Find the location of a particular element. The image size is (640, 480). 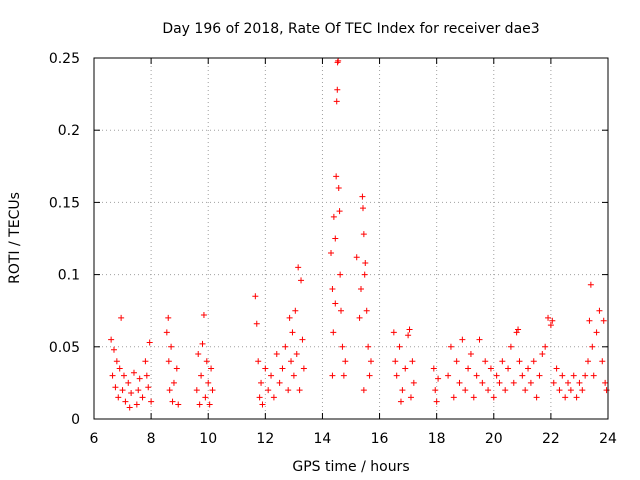

y-axis-label: ROTI / TECUs is located at coordinates (15, 238).